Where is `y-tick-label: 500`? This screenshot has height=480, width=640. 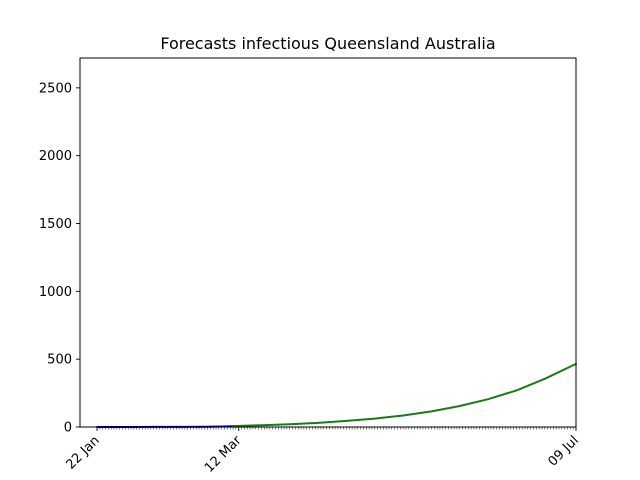 y-tick-label: 500 is located at coordinates (59, 360).